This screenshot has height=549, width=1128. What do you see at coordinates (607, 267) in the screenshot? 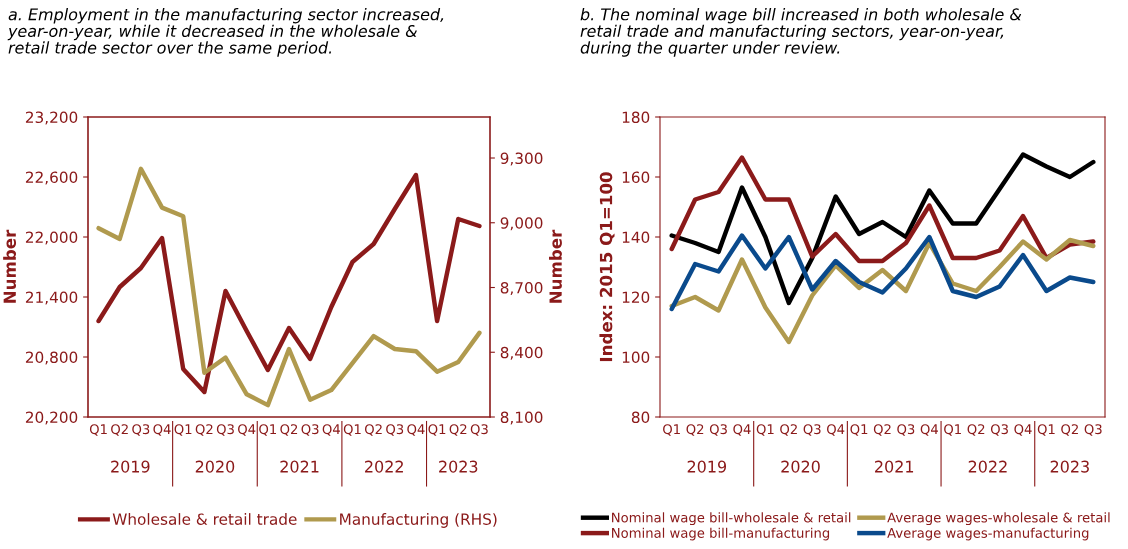
I see `y-axis-title: Index: 2015 Q1=100` at bounding box center [607, 267].